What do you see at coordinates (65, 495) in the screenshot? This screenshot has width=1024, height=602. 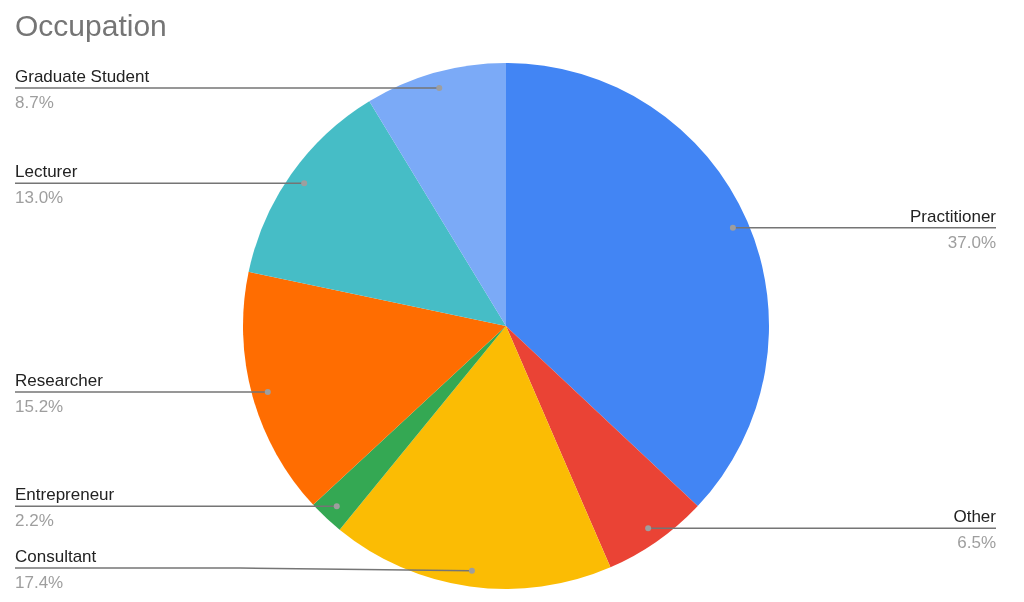 I see `slice-label: Entrepreneur` at bounding box center [65, 495].